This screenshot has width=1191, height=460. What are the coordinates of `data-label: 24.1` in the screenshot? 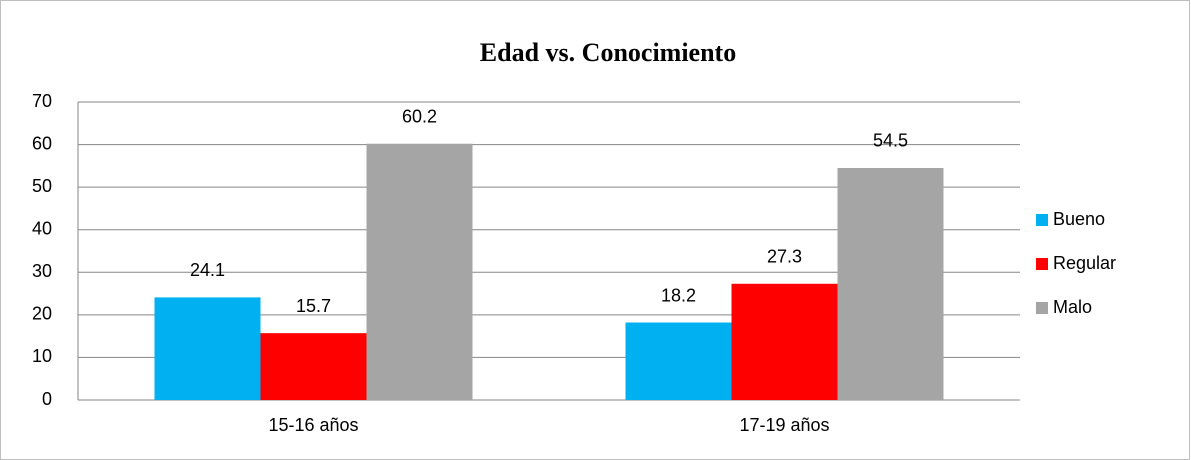 It's located at (207, 270).